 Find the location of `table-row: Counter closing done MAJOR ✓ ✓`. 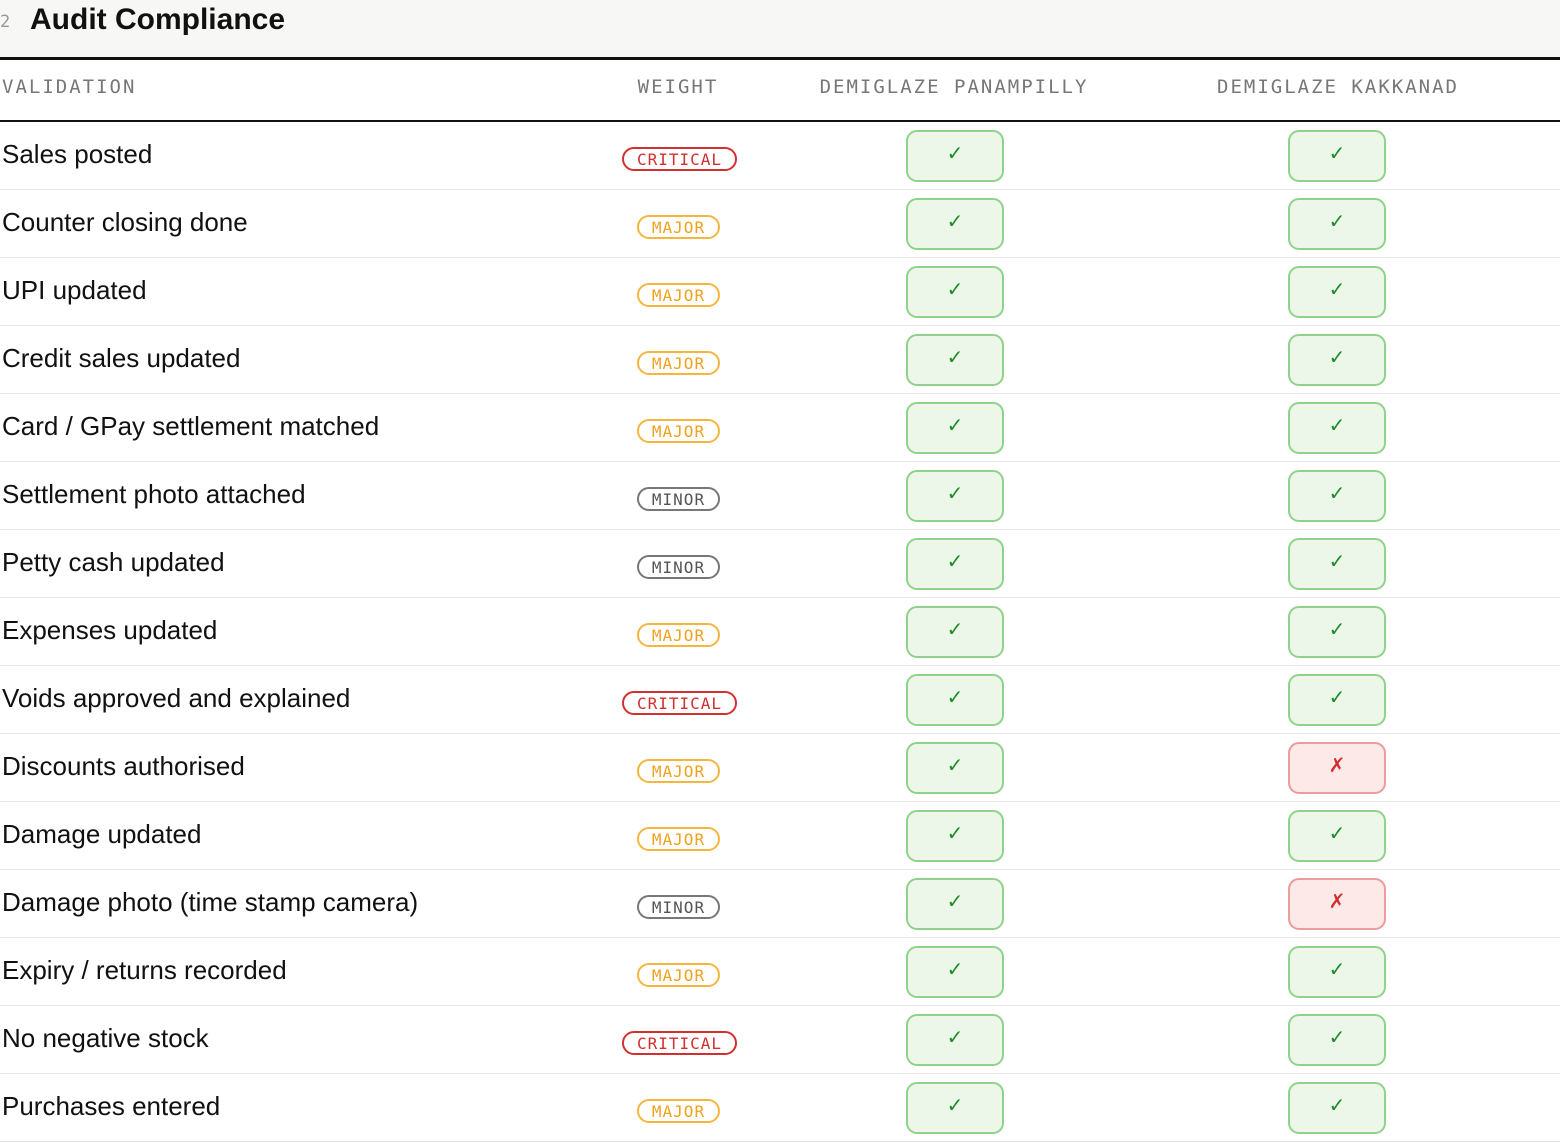

table-row: Counter closing done MAJOR ✓ ✓ is located at coordinates (780, 224).